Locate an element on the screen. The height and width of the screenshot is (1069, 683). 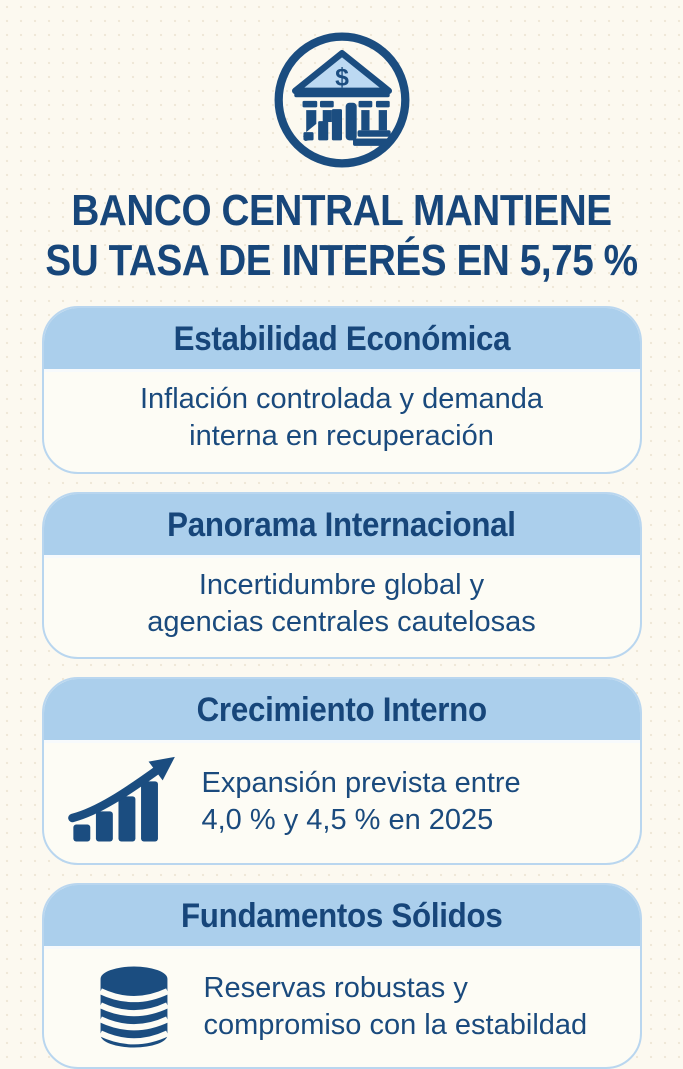
card-header: Fundamentos Sólidos is located at coordinates (341, 916).